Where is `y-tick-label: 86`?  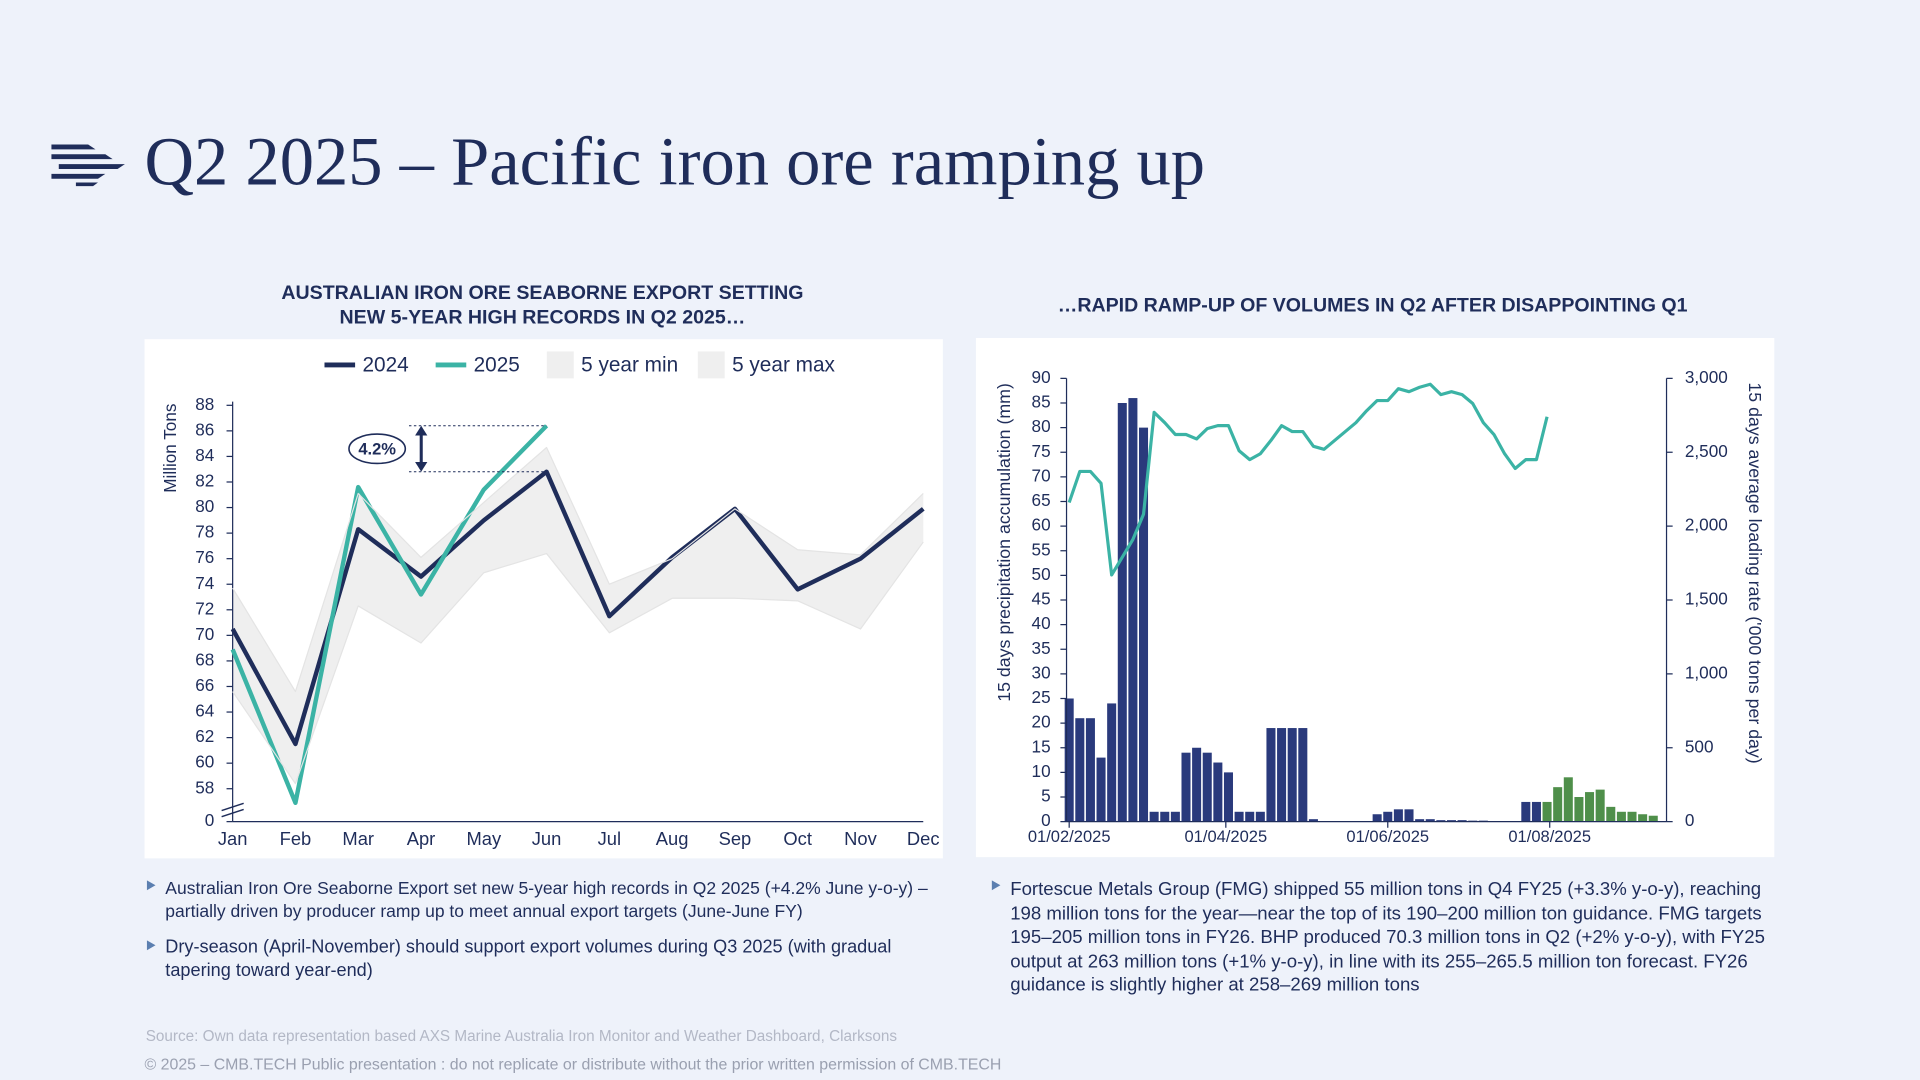
y-tick-label: 86 is located at coordinates (204, 429).